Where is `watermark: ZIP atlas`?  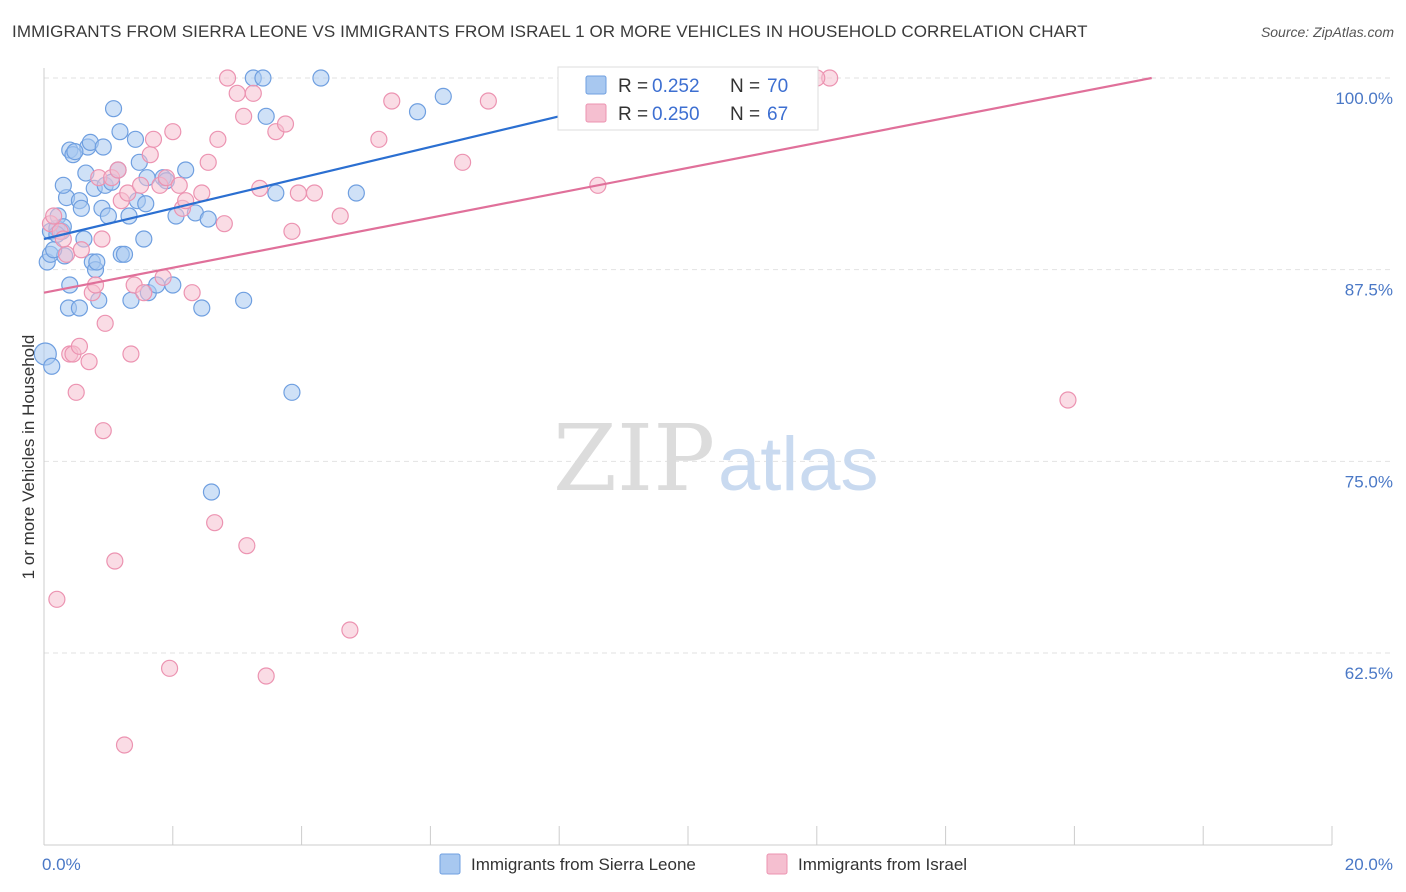
watermark: ZIP atlas is located at coordinates (716, 458).